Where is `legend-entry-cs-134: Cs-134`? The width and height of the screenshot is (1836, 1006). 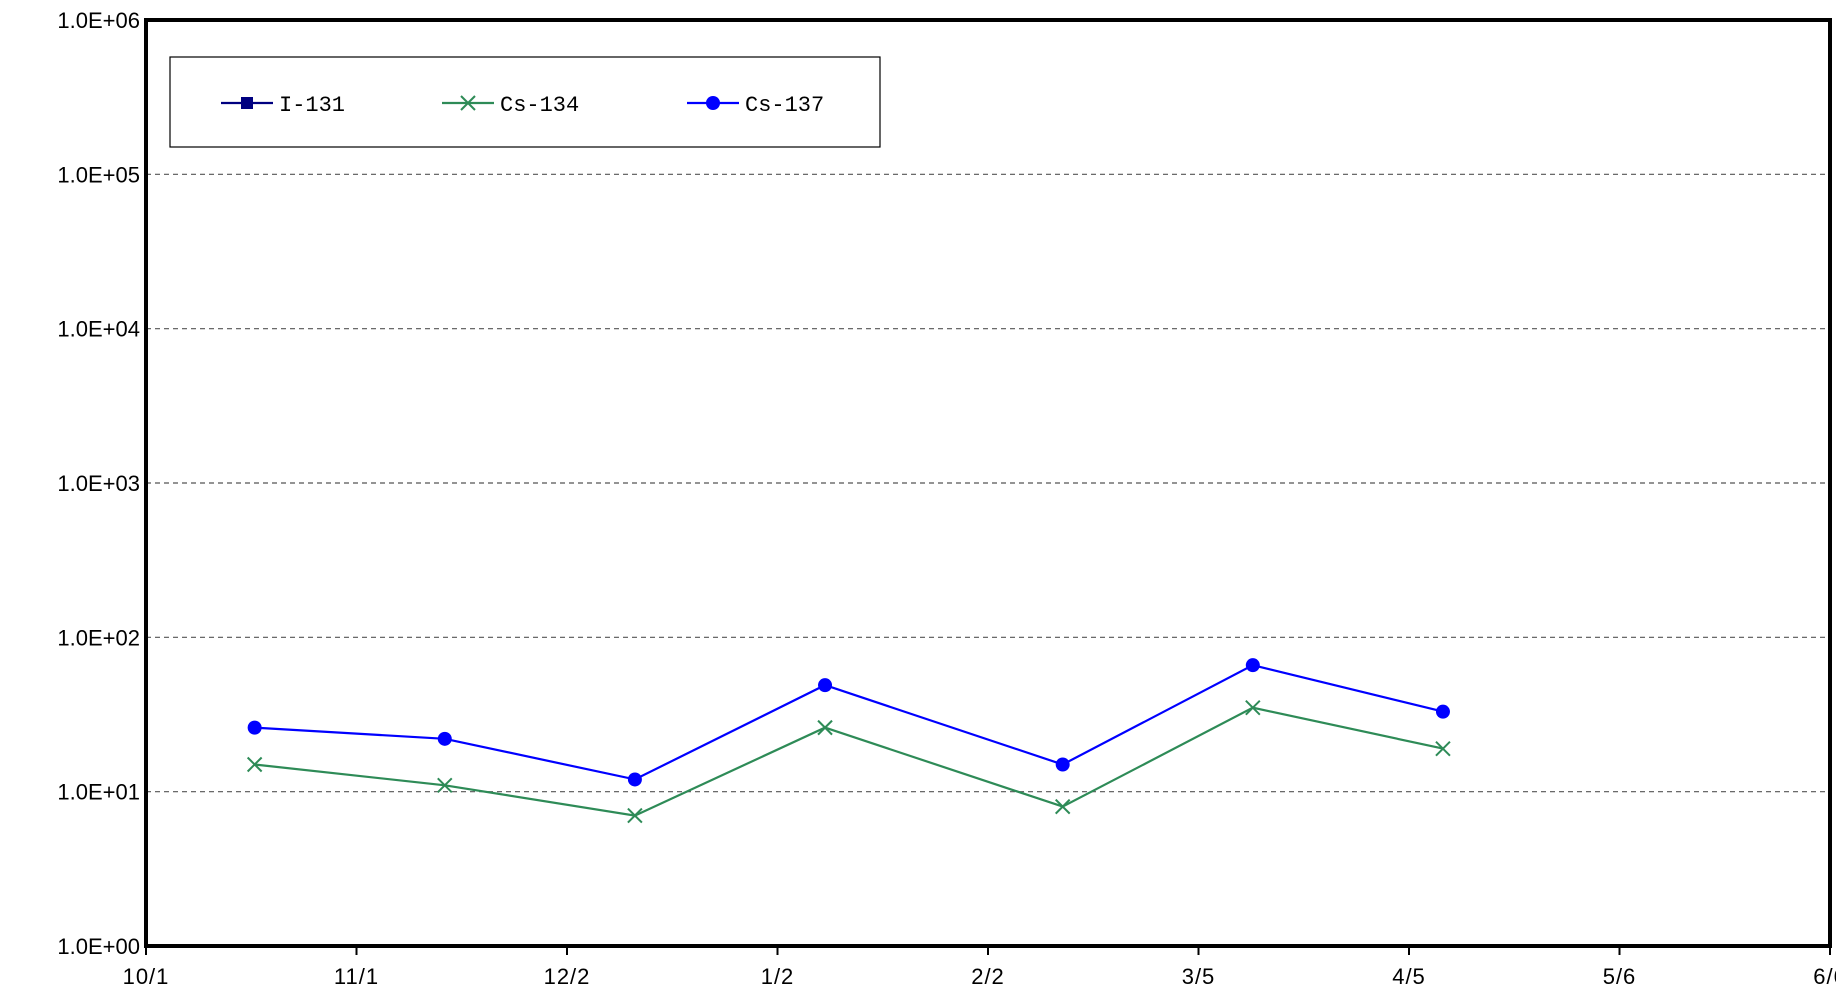
legend-entry-cs-134: Cs-134 is located at coordinates (510, 105).